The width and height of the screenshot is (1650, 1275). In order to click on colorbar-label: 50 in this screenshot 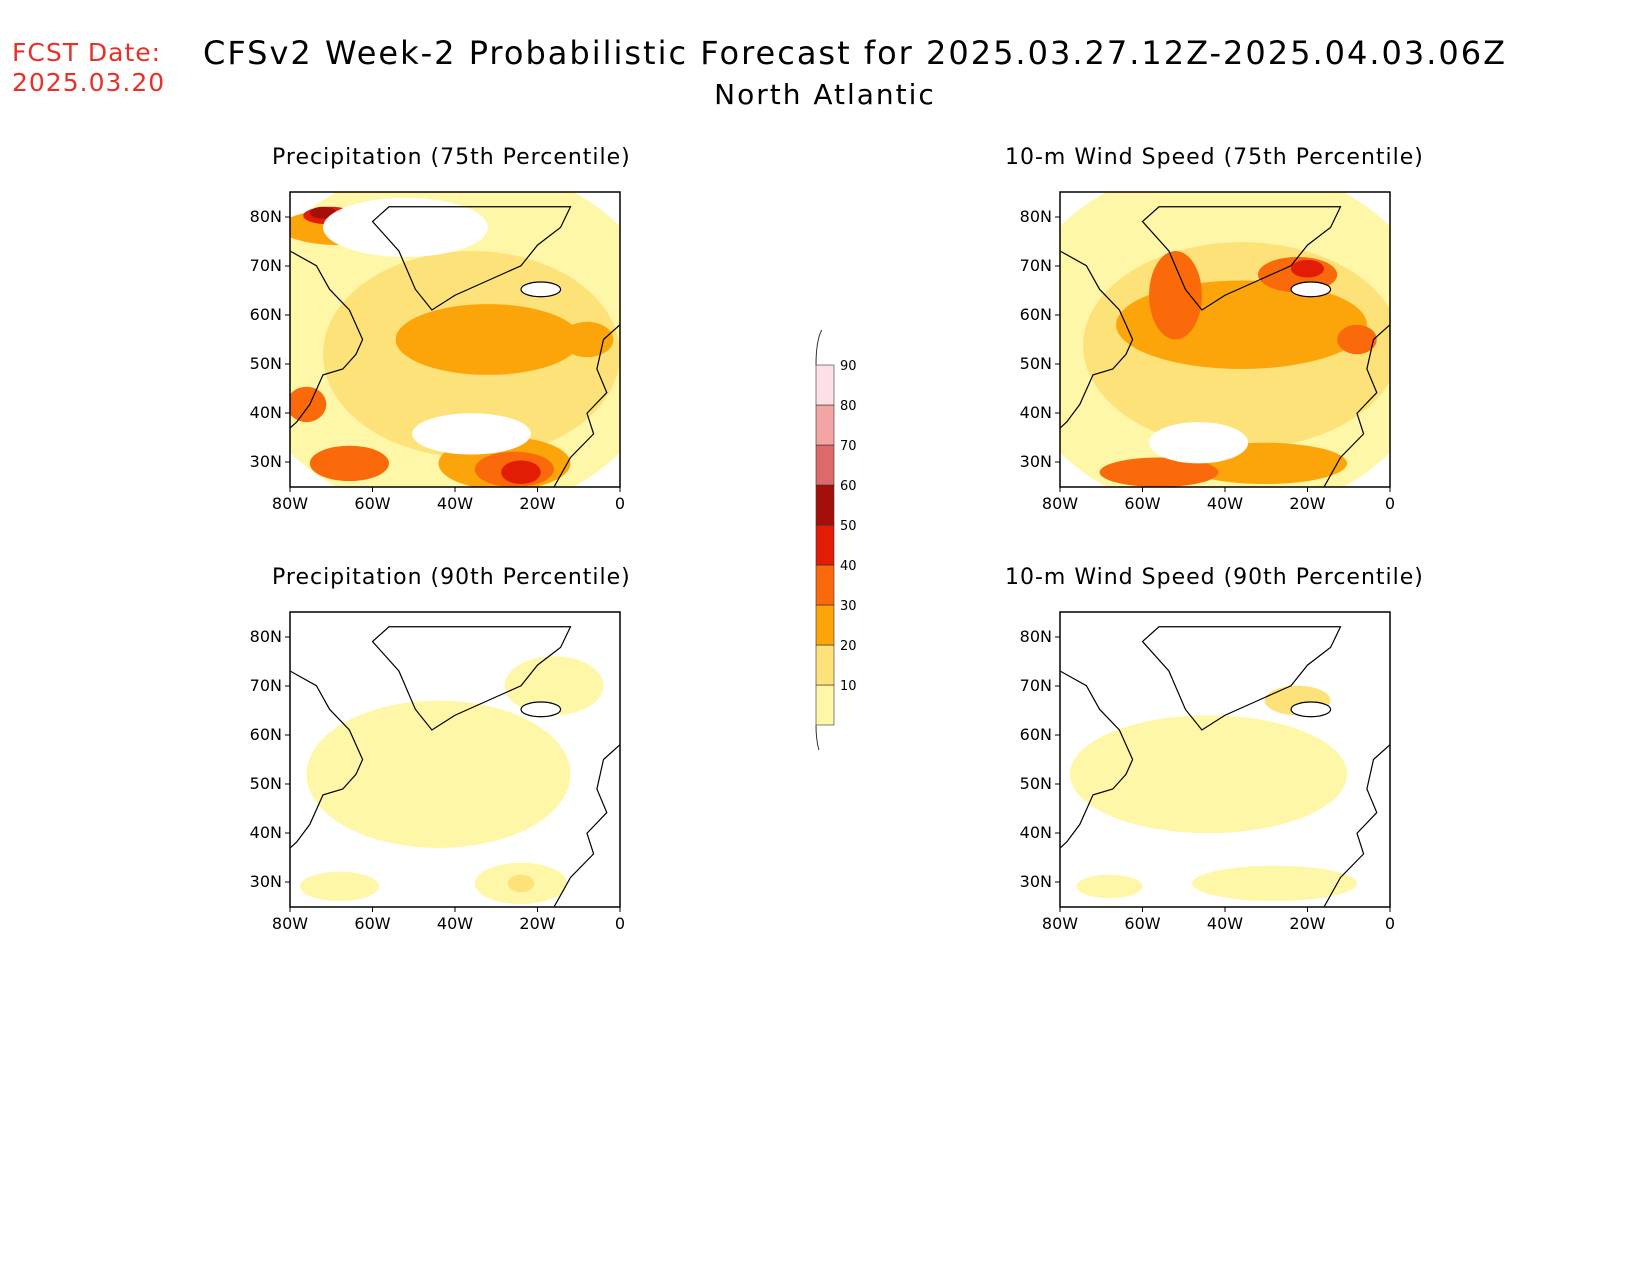, I will do `click(848, 526)`.